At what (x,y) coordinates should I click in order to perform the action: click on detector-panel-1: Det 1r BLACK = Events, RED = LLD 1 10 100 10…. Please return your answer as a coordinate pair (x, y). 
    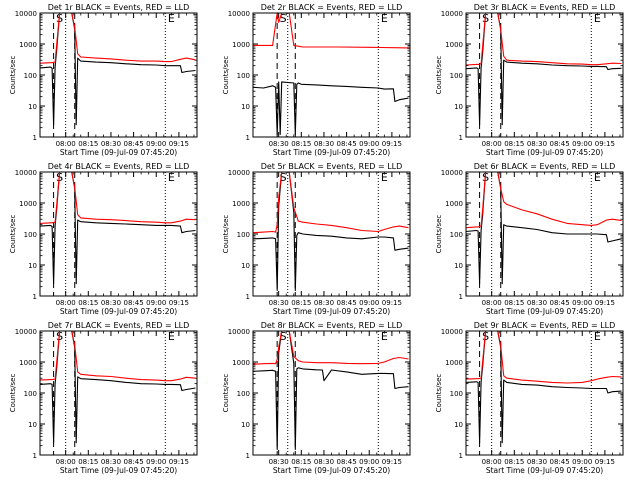
    Looking at the image, I should click on (103, 80).